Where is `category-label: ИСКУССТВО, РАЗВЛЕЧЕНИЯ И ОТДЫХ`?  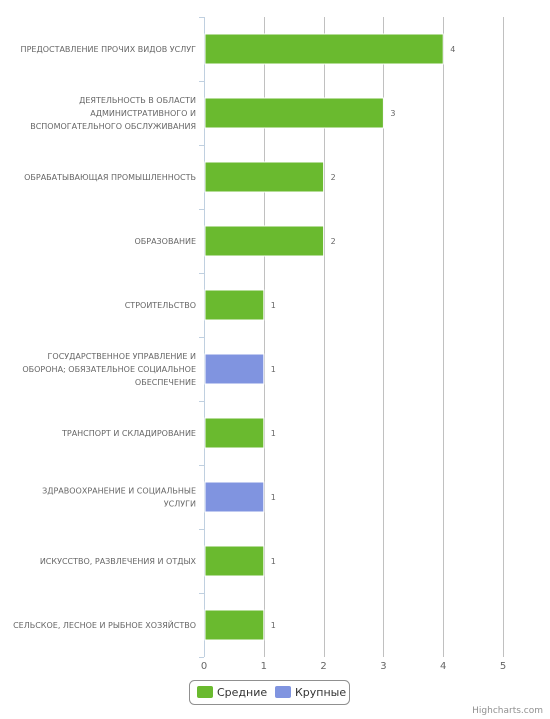
category-label: ИСКУССТВО, РАЗВЛЕЧЕНИЯ И ОТДЫХ is located at coordinates (118, 561).